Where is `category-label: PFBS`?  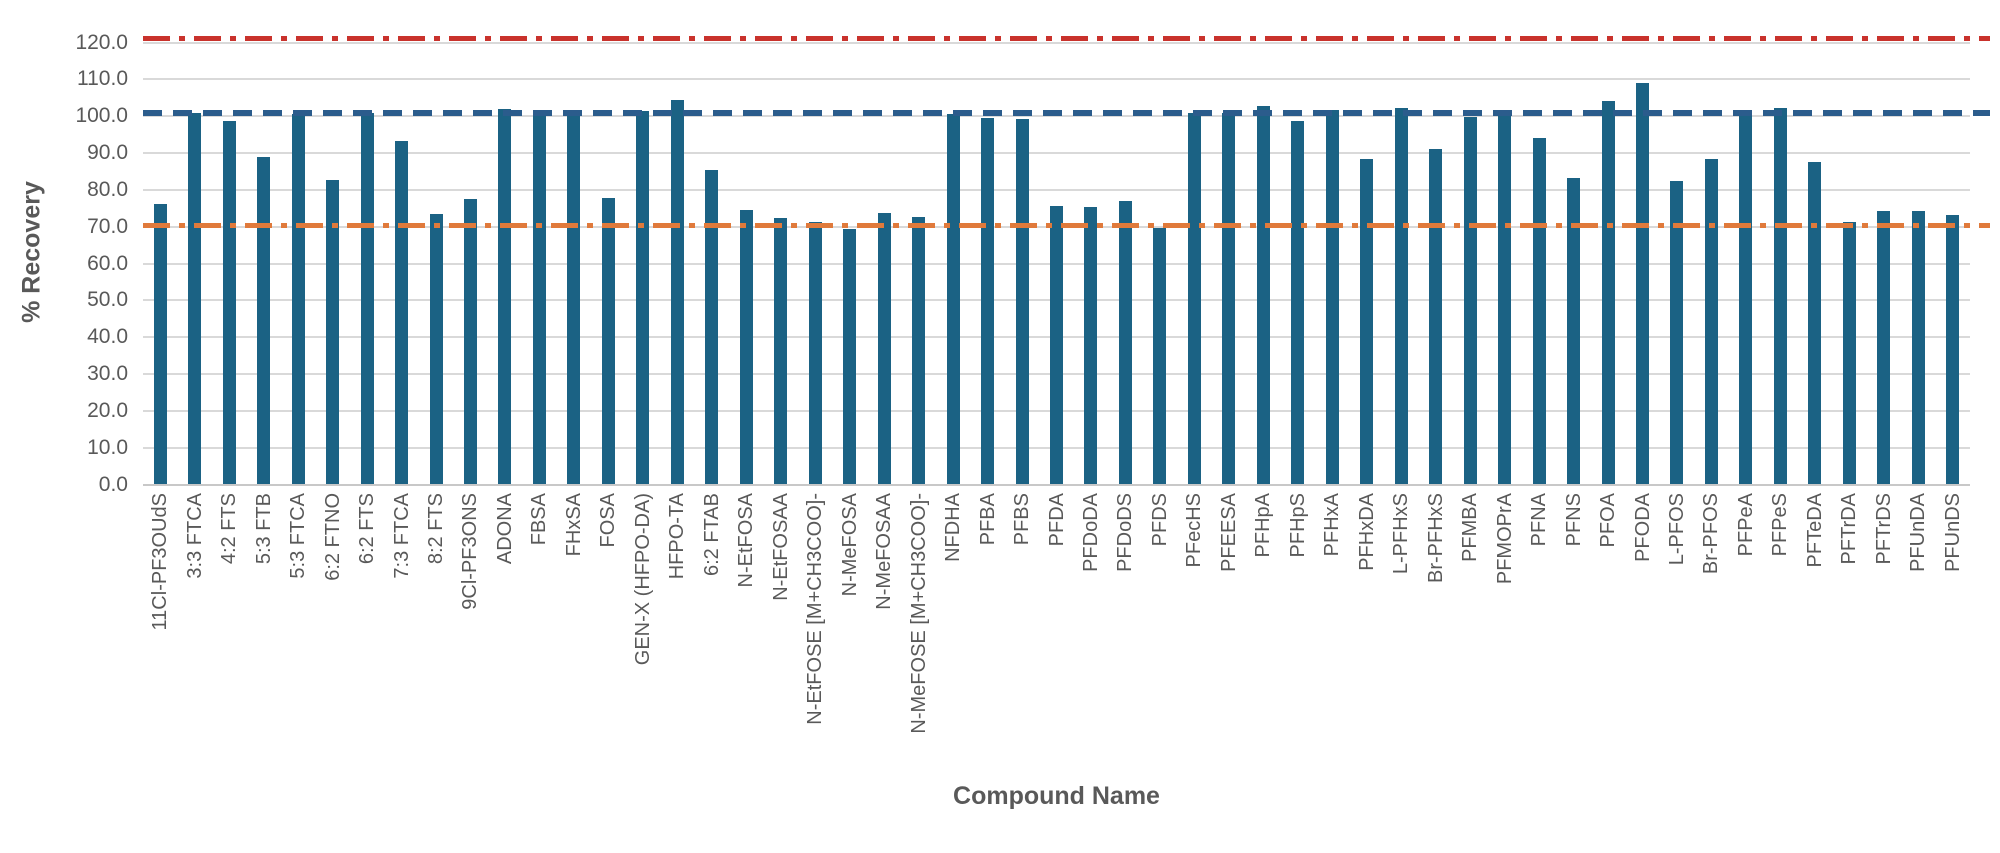
category-label: PFBS is located at coordinates (1022, 519).